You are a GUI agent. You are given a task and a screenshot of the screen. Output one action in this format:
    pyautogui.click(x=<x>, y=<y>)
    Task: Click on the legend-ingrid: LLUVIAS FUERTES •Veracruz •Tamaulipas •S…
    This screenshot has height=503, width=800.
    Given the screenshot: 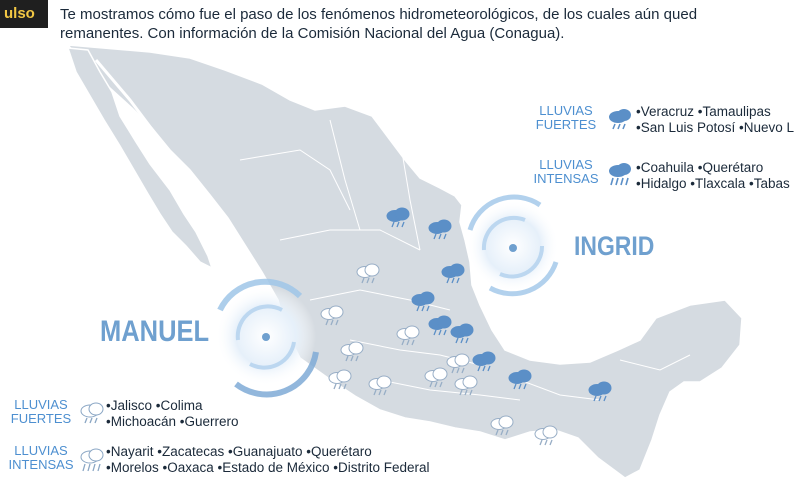 What is the action you would take?
    pyautogui.click(x=665, y=149)
    